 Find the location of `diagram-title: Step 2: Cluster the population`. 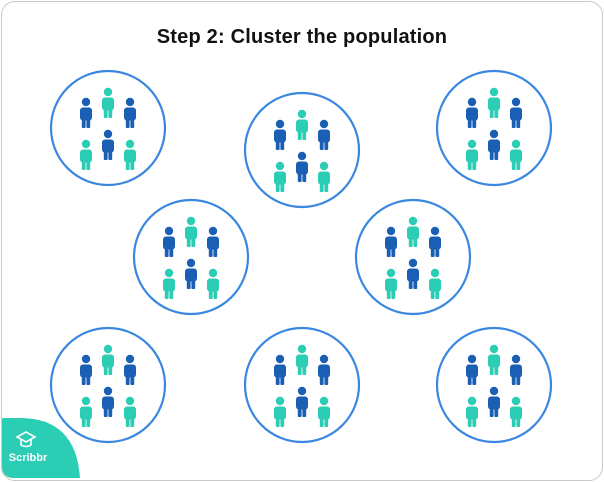

diagram-title: Step 2: Cluster the population is located at coordinates (302, 37).